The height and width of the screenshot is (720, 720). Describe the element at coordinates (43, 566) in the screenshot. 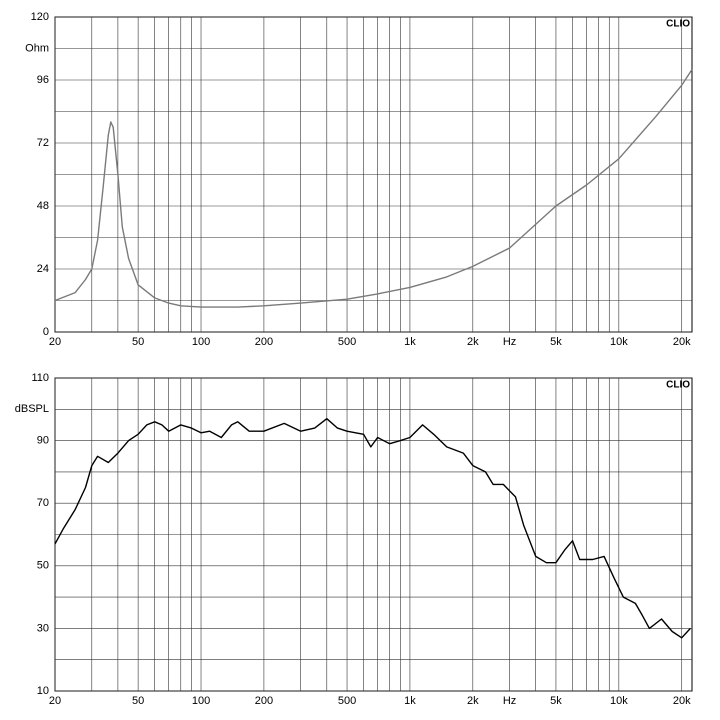

I see `y-tick-label: 50` at that location.